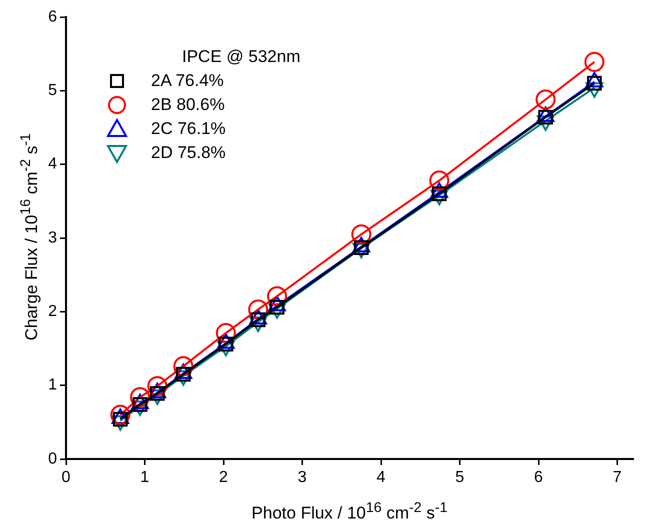 This screenshot has height=526, width=648. What do you see at coordinates (53, 311) in the screenshot?
I see `y-tick-label: 2` at bounding box center [53, 311].